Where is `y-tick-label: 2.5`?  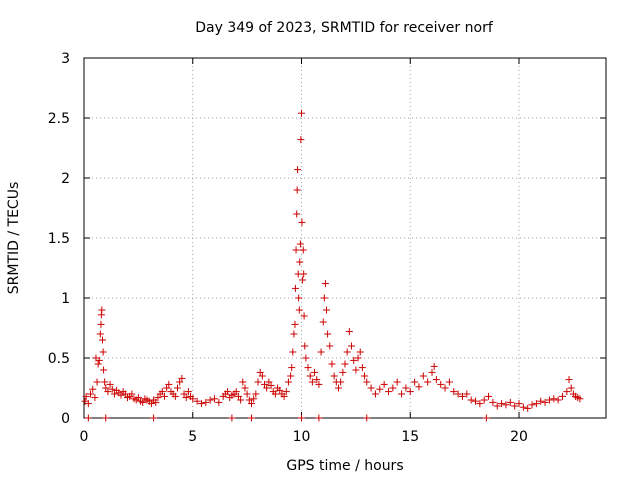
y-tick-label: 2.5 is located at coordinates (59, 119).